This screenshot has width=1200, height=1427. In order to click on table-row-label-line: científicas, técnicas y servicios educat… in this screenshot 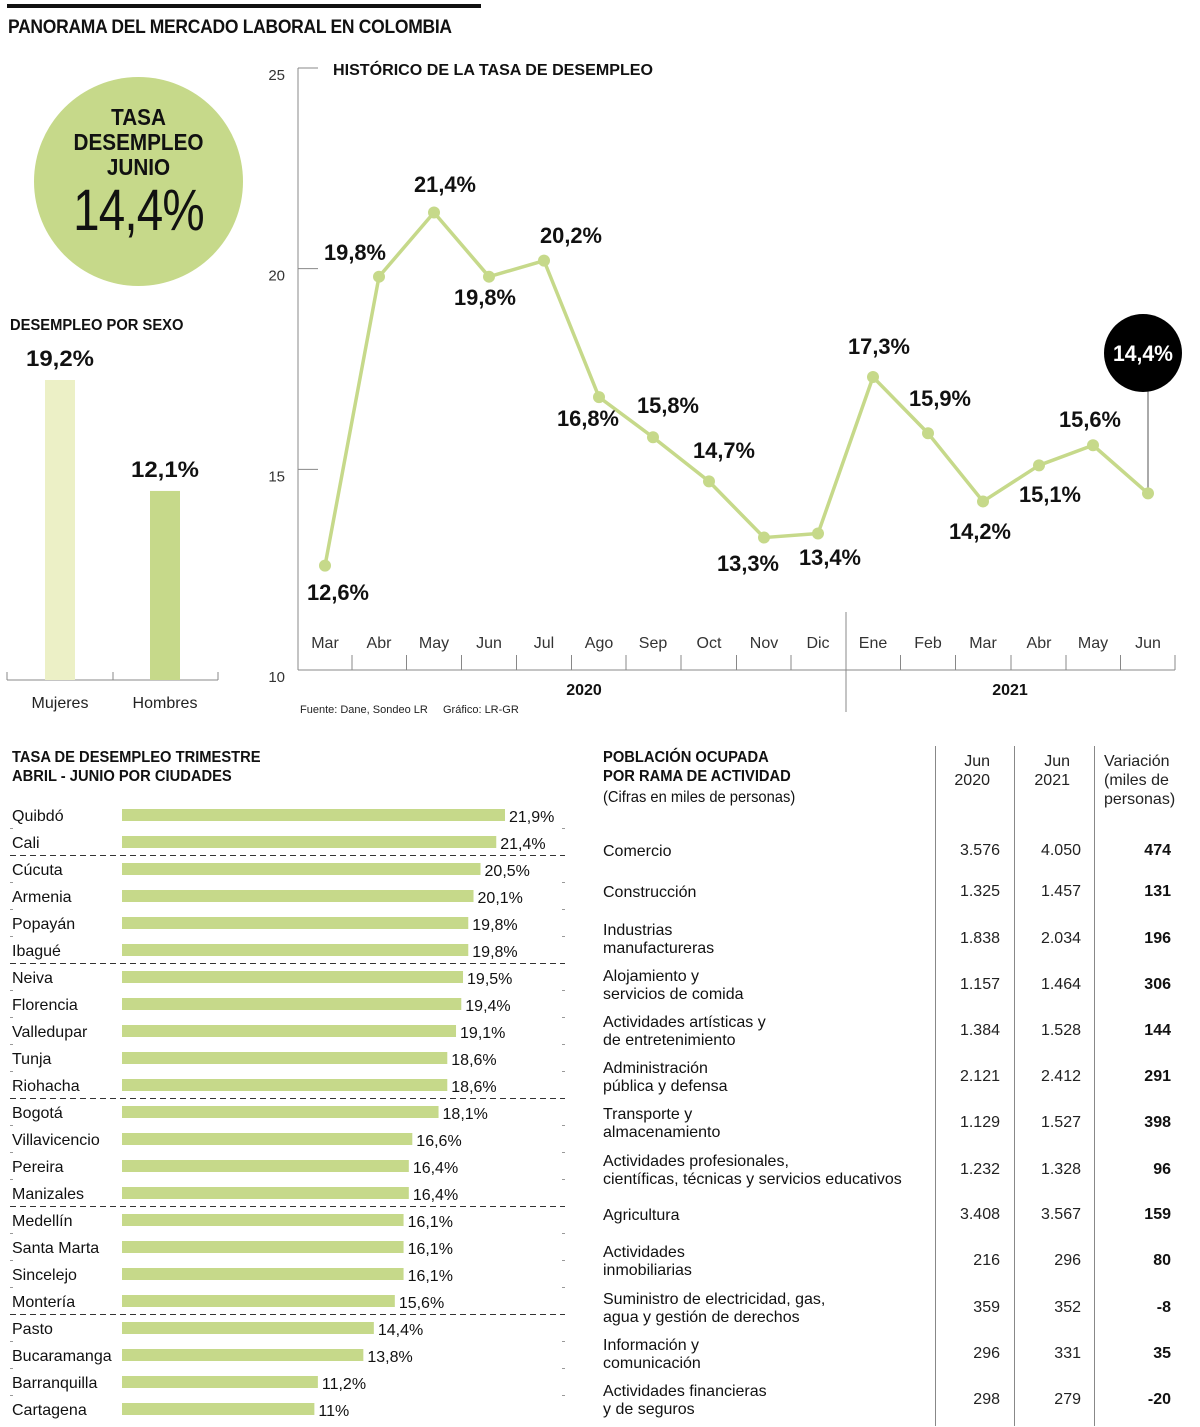, I will do `click(752, 1179)`.